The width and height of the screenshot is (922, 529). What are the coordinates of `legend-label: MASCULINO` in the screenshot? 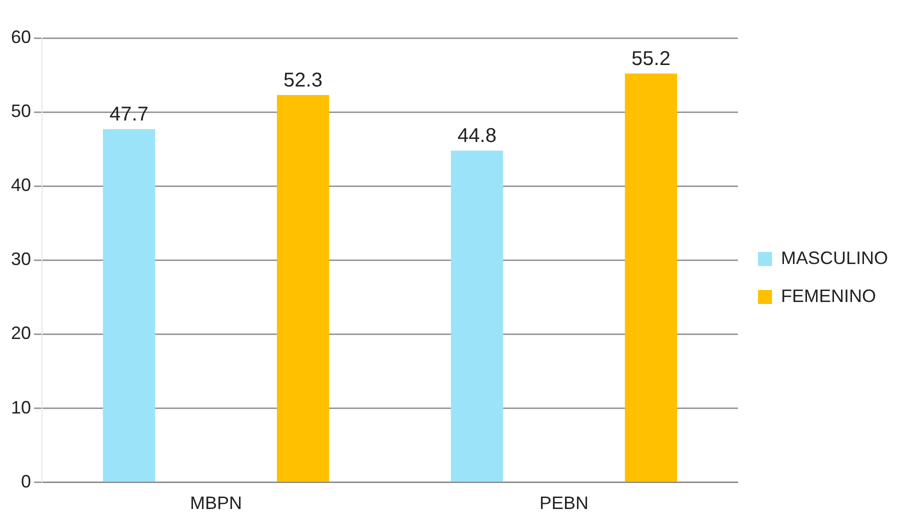 It's located at (834, 258).